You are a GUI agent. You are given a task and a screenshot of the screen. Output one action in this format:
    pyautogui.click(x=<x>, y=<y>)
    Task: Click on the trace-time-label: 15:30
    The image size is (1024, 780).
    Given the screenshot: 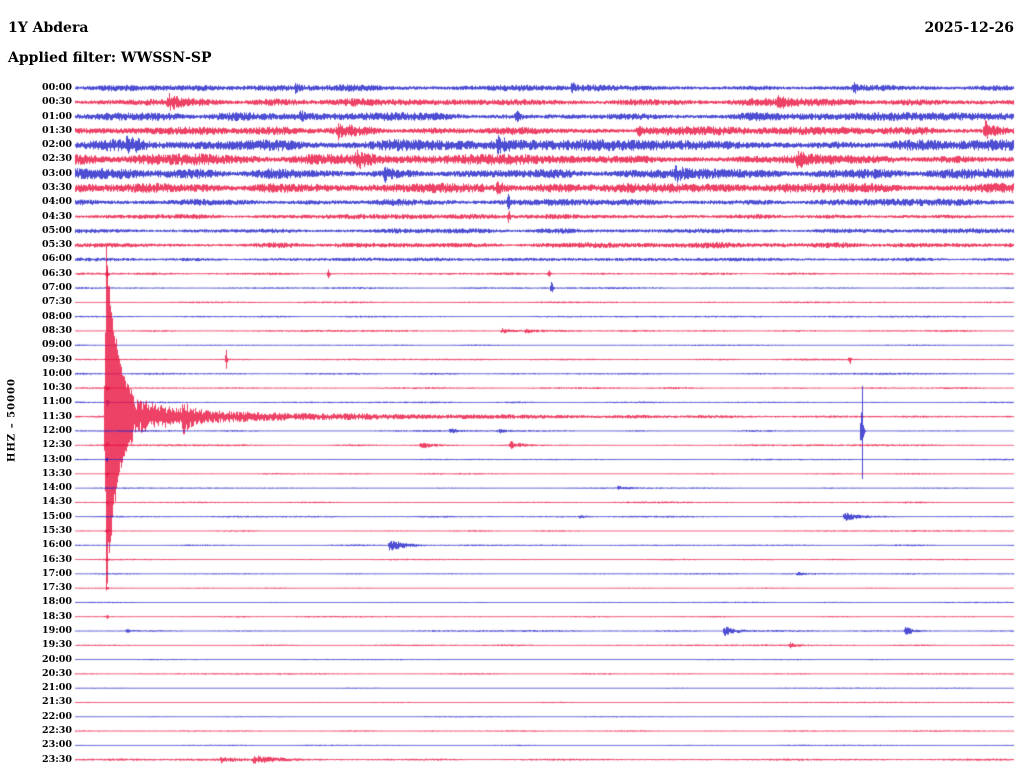 What is the action you would take?
    pyautogui.click(x=57, y=530)
    